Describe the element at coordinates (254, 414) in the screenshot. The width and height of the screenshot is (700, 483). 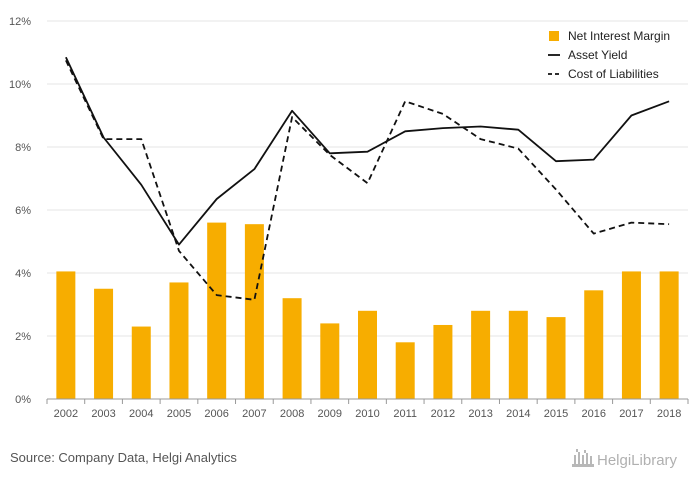
I see `x-tick-label: 2007` at that location.